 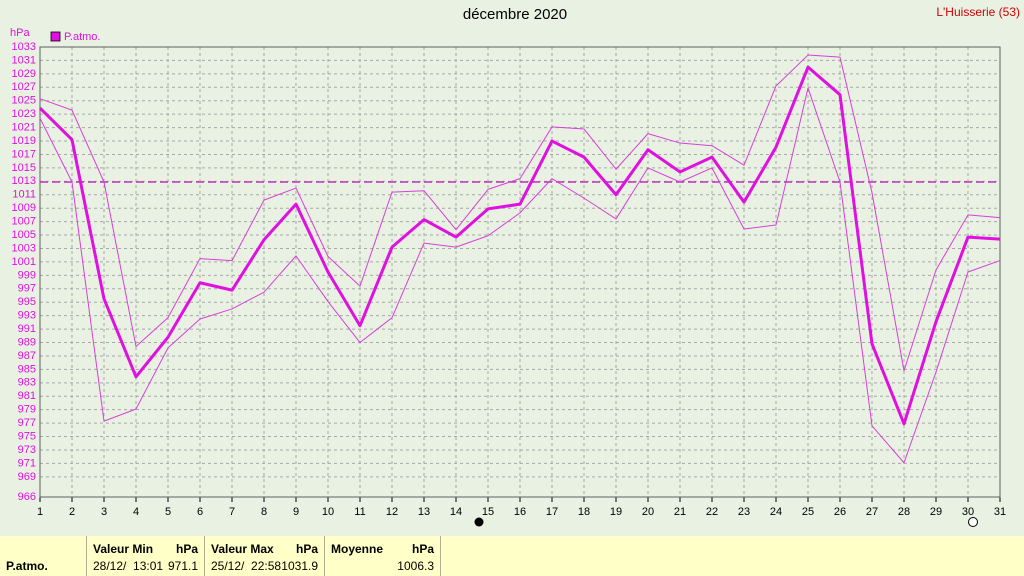 What do you see at coordinates (24, 262) in the screenshot?
I see `y-tick-label: 1001` at bounding box center [24, 262].